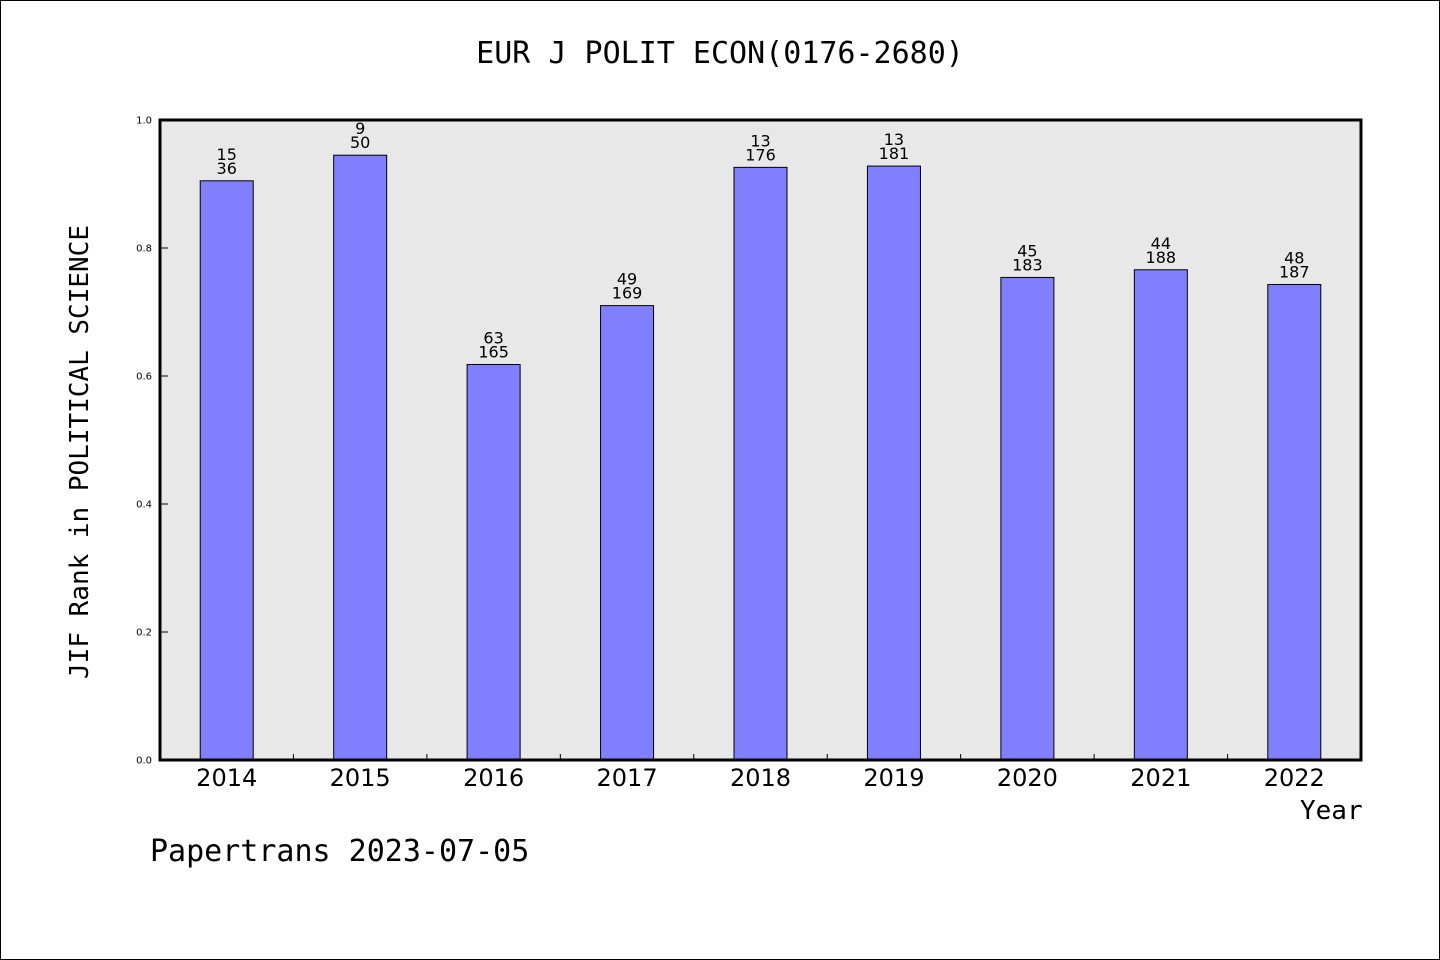  What do you see at coordinates (144, 249) in the screenshot?
I see `y-tick-label: 0.8` at bounding box center [144, 249].